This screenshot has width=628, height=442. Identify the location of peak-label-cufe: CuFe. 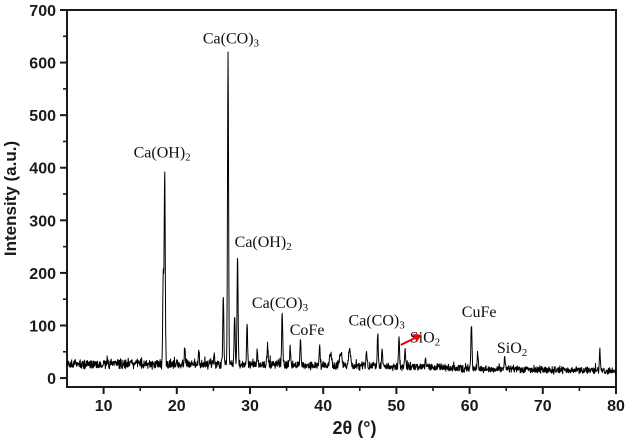
(479, 312).